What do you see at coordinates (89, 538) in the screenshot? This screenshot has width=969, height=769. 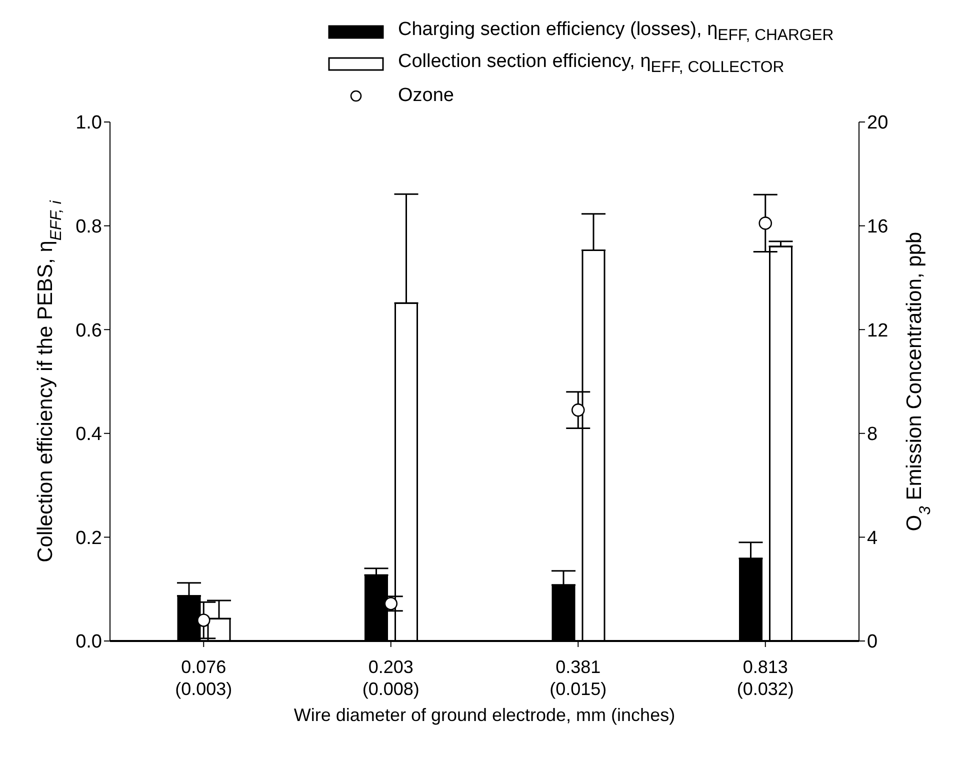 I see `y-tick-label: 0.2` at bounding box center [89, 538].